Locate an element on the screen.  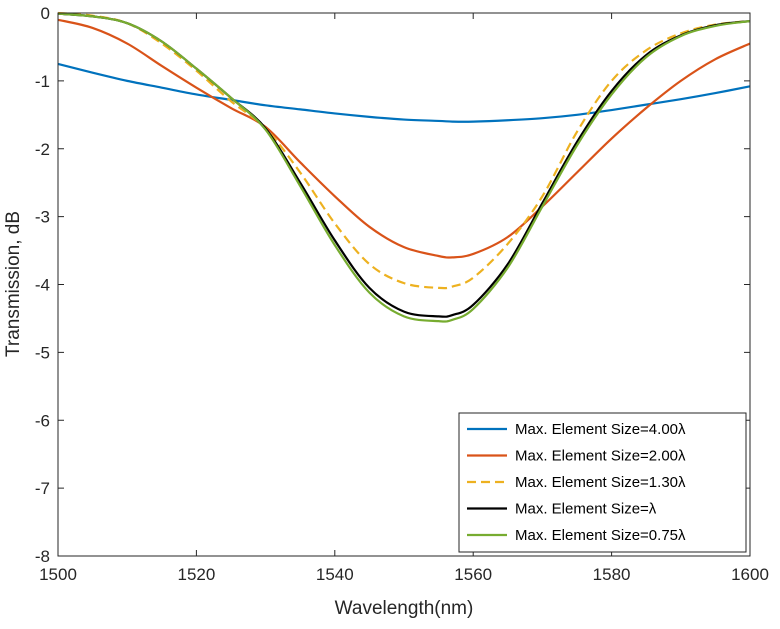
y-tick-label: -6 is located at coordinates (42, 420).